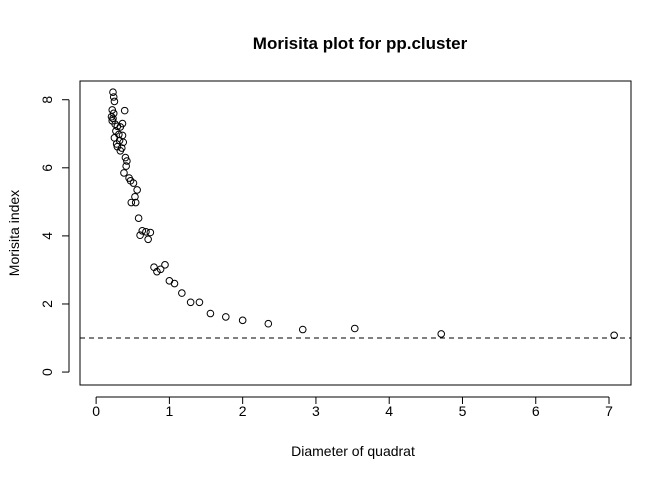 The image size is (672, 480). I want to click on y-tick-label: 2, so click(47, 304).